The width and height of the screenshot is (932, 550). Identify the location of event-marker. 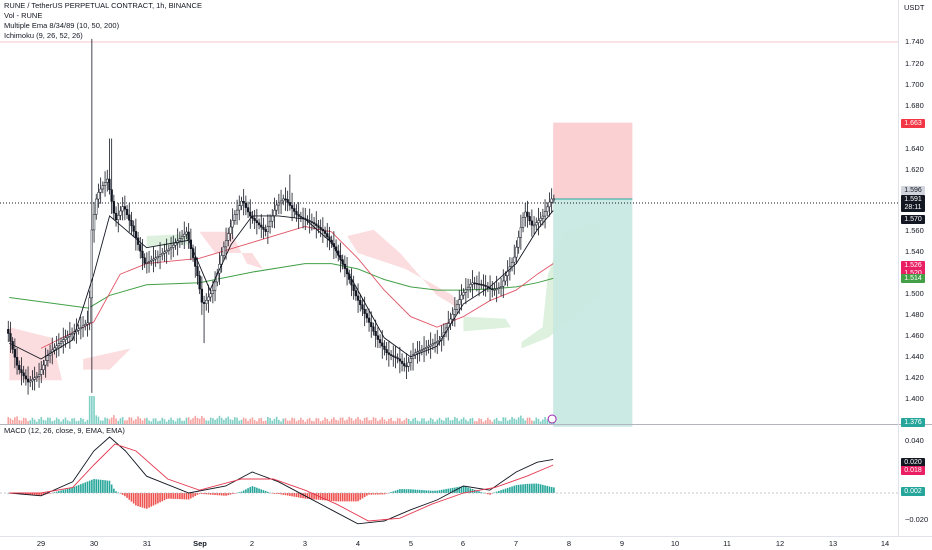
(552, 419).